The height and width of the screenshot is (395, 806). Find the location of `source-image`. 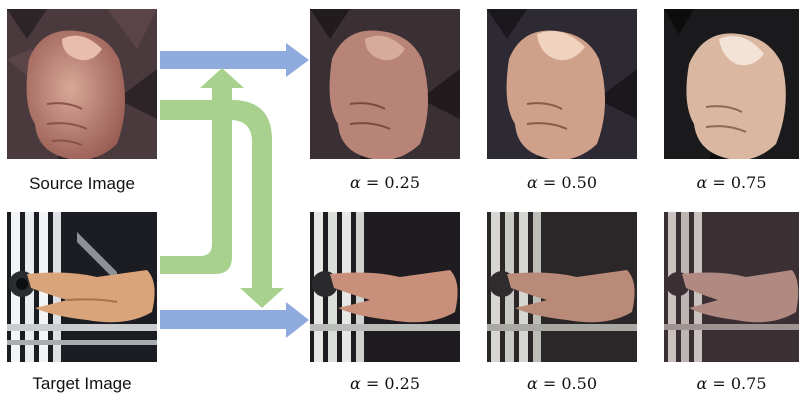

source-image is located at coordinates (82, 84).